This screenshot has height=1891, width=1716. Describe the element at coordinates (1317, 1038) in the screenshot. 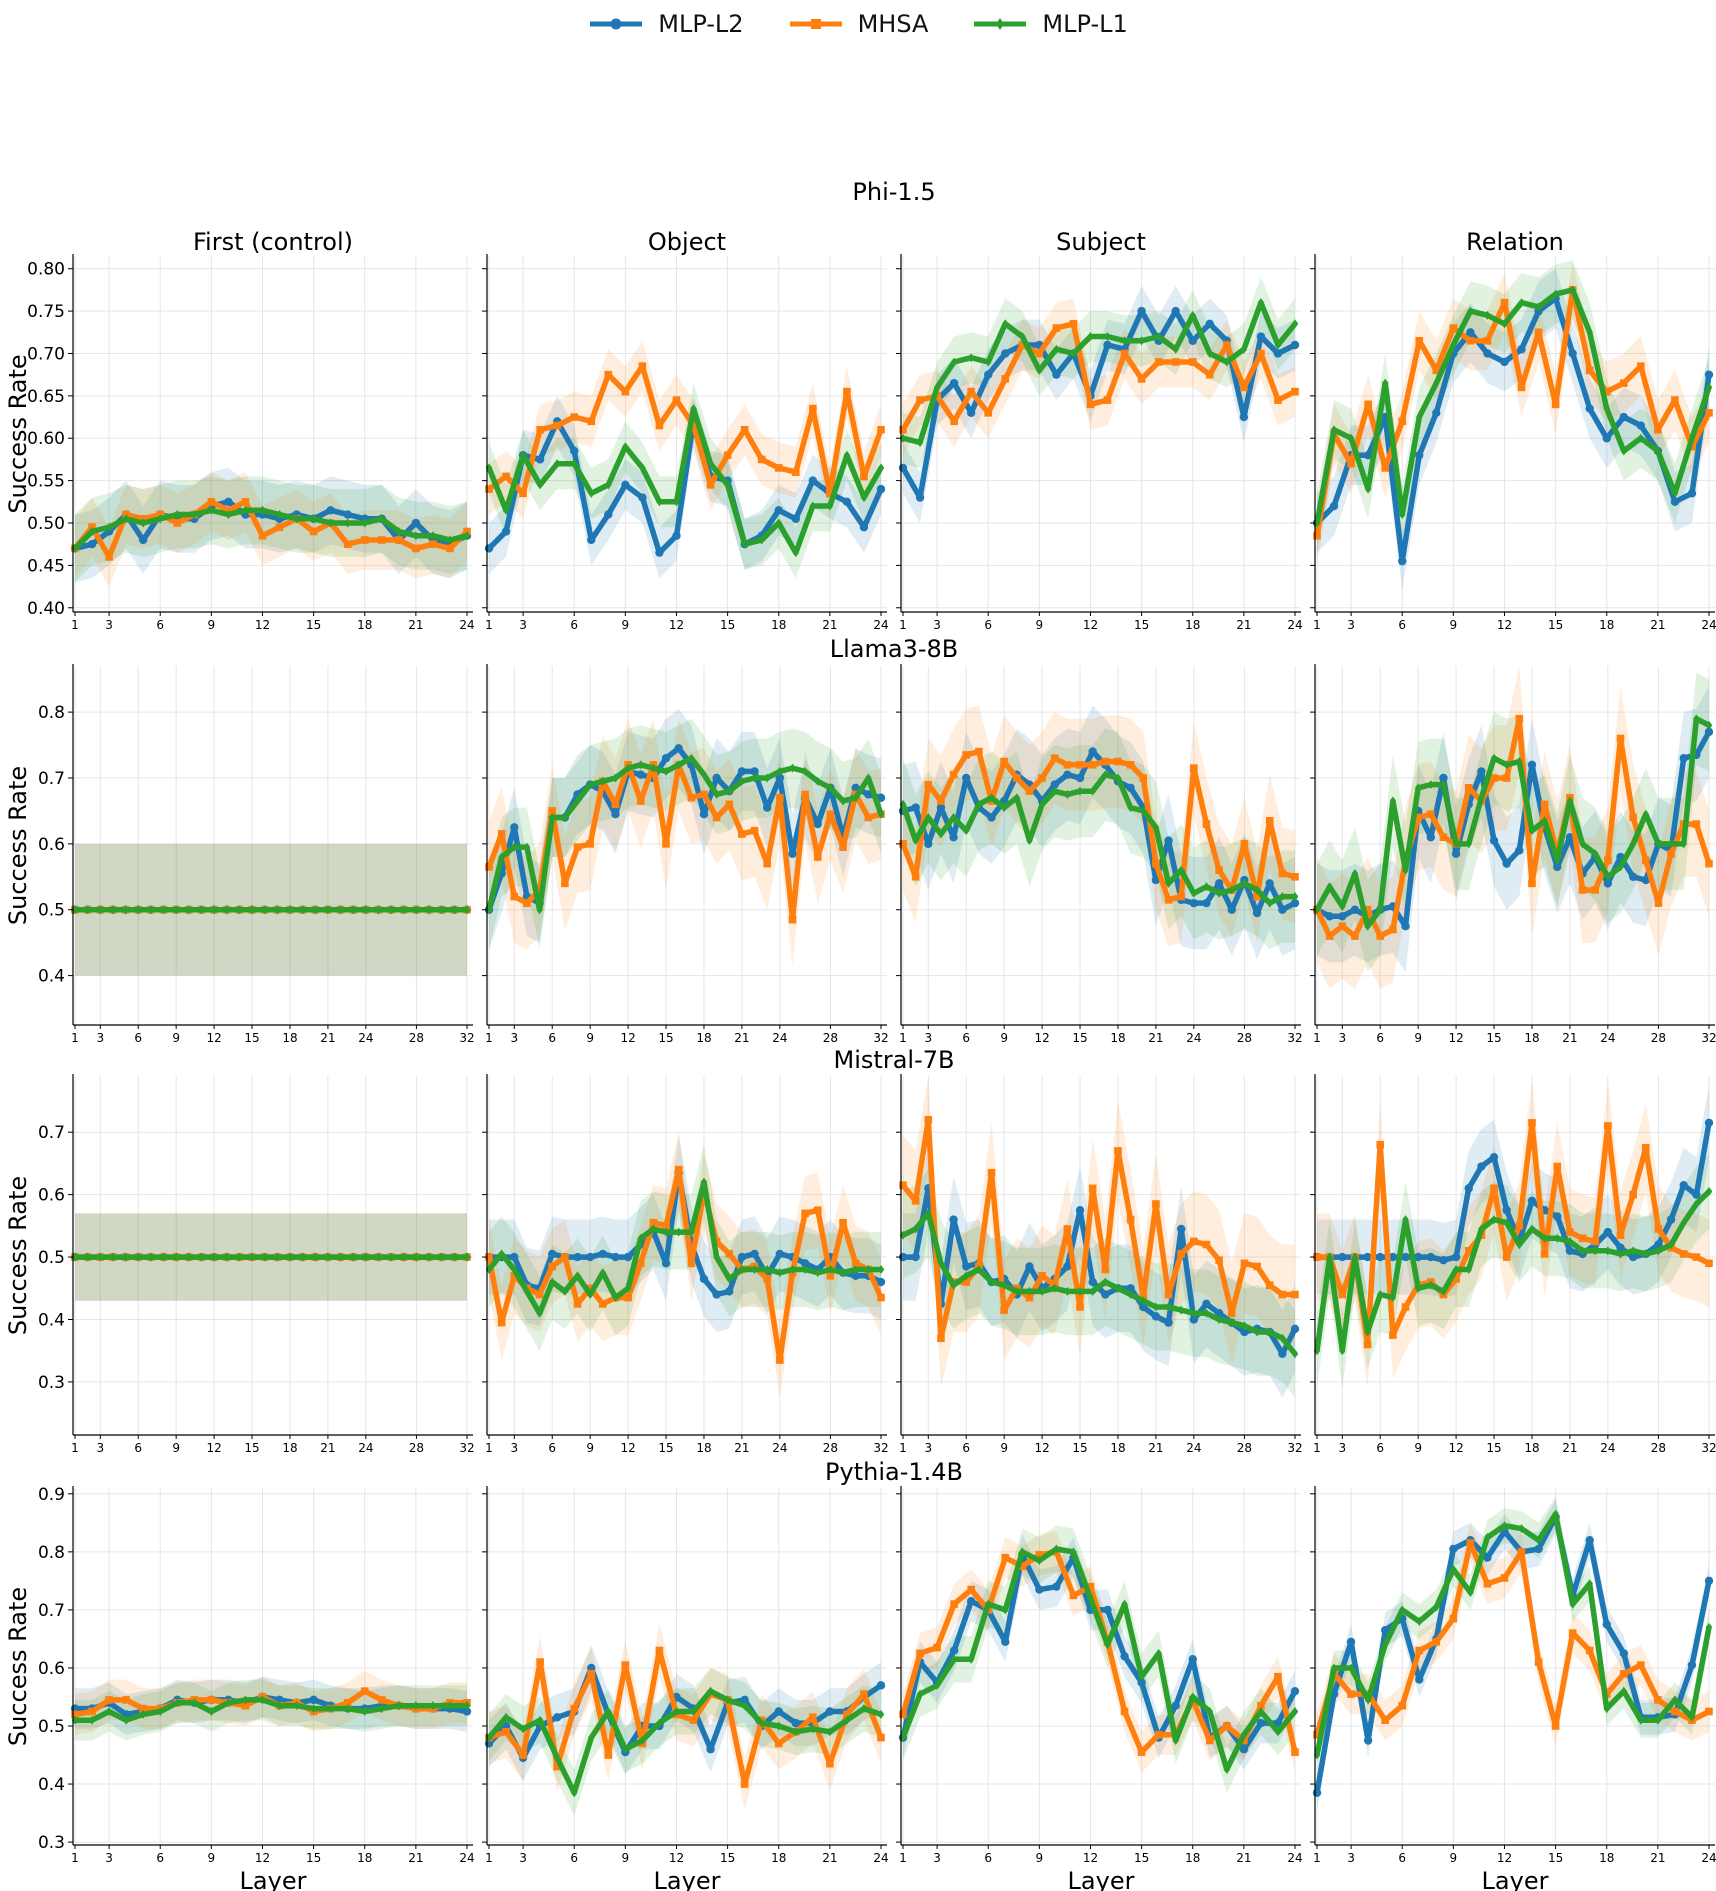

I see `x-tick-label: 1` at that location.